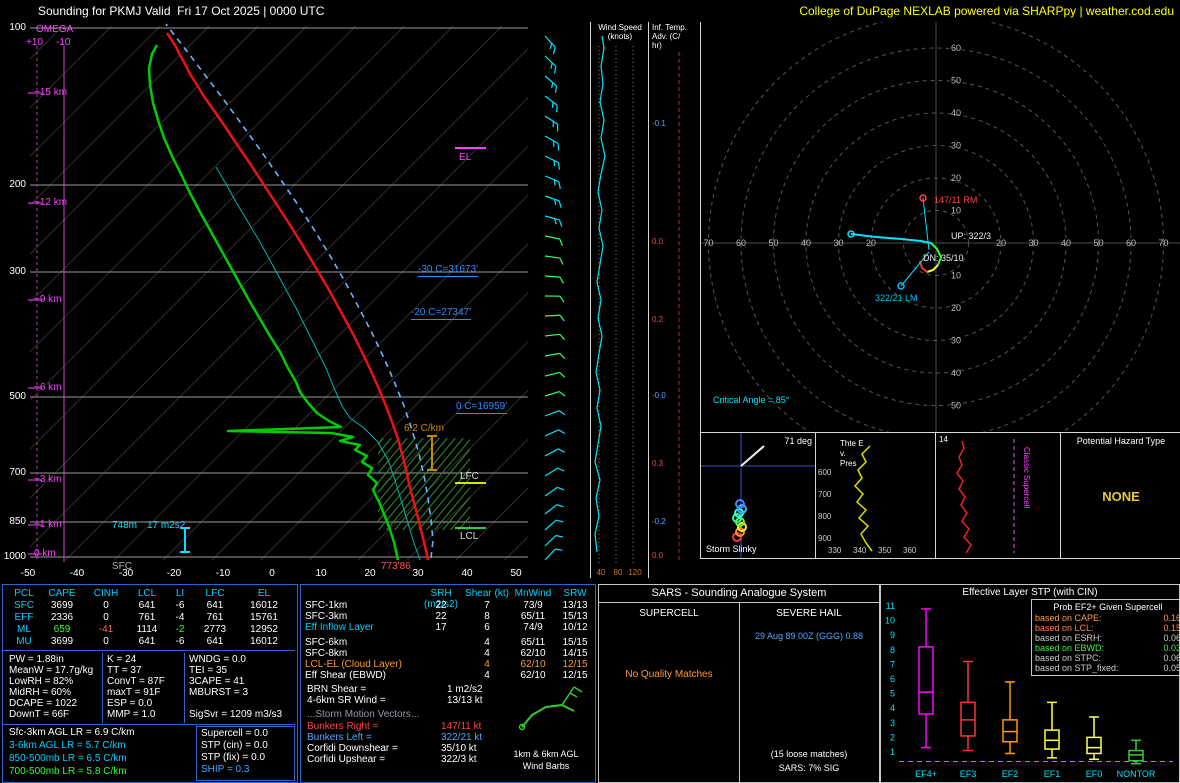 The width and height of the screenshot is (1180, 783). Describe the element at coordinates (892, 650) in the screenshot. I see `svg-text: 8` at that location.